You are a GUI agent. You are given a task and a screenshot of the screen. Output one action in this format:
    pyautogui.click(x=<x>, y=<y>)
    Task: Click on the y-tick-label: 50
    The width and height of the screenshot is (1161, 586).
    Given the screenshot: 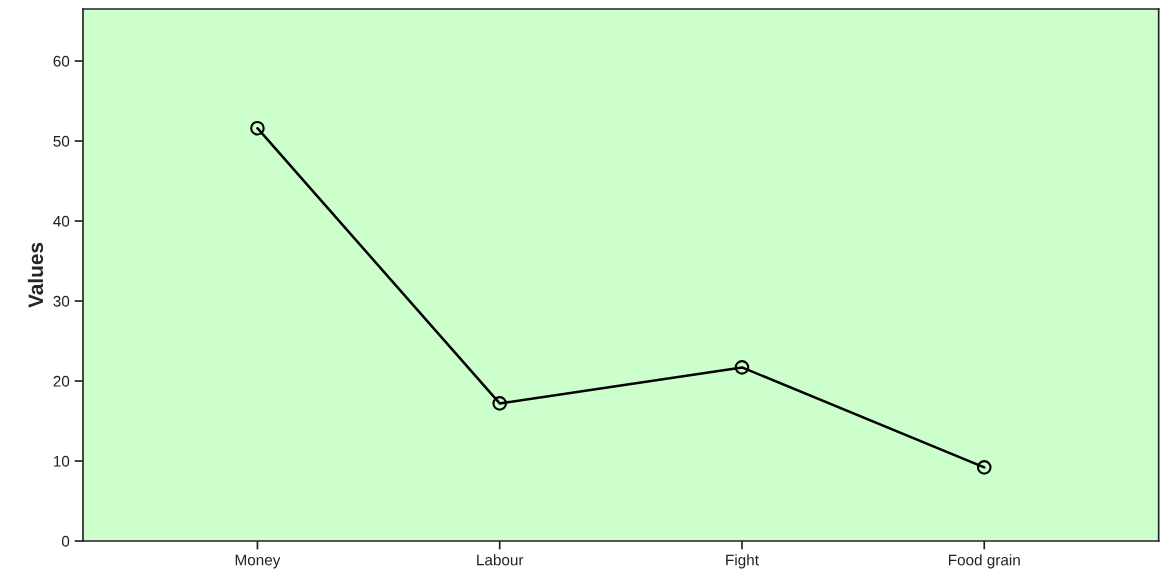 What is the action you would take?
    pyautogui.click(x=61, y=141)
    